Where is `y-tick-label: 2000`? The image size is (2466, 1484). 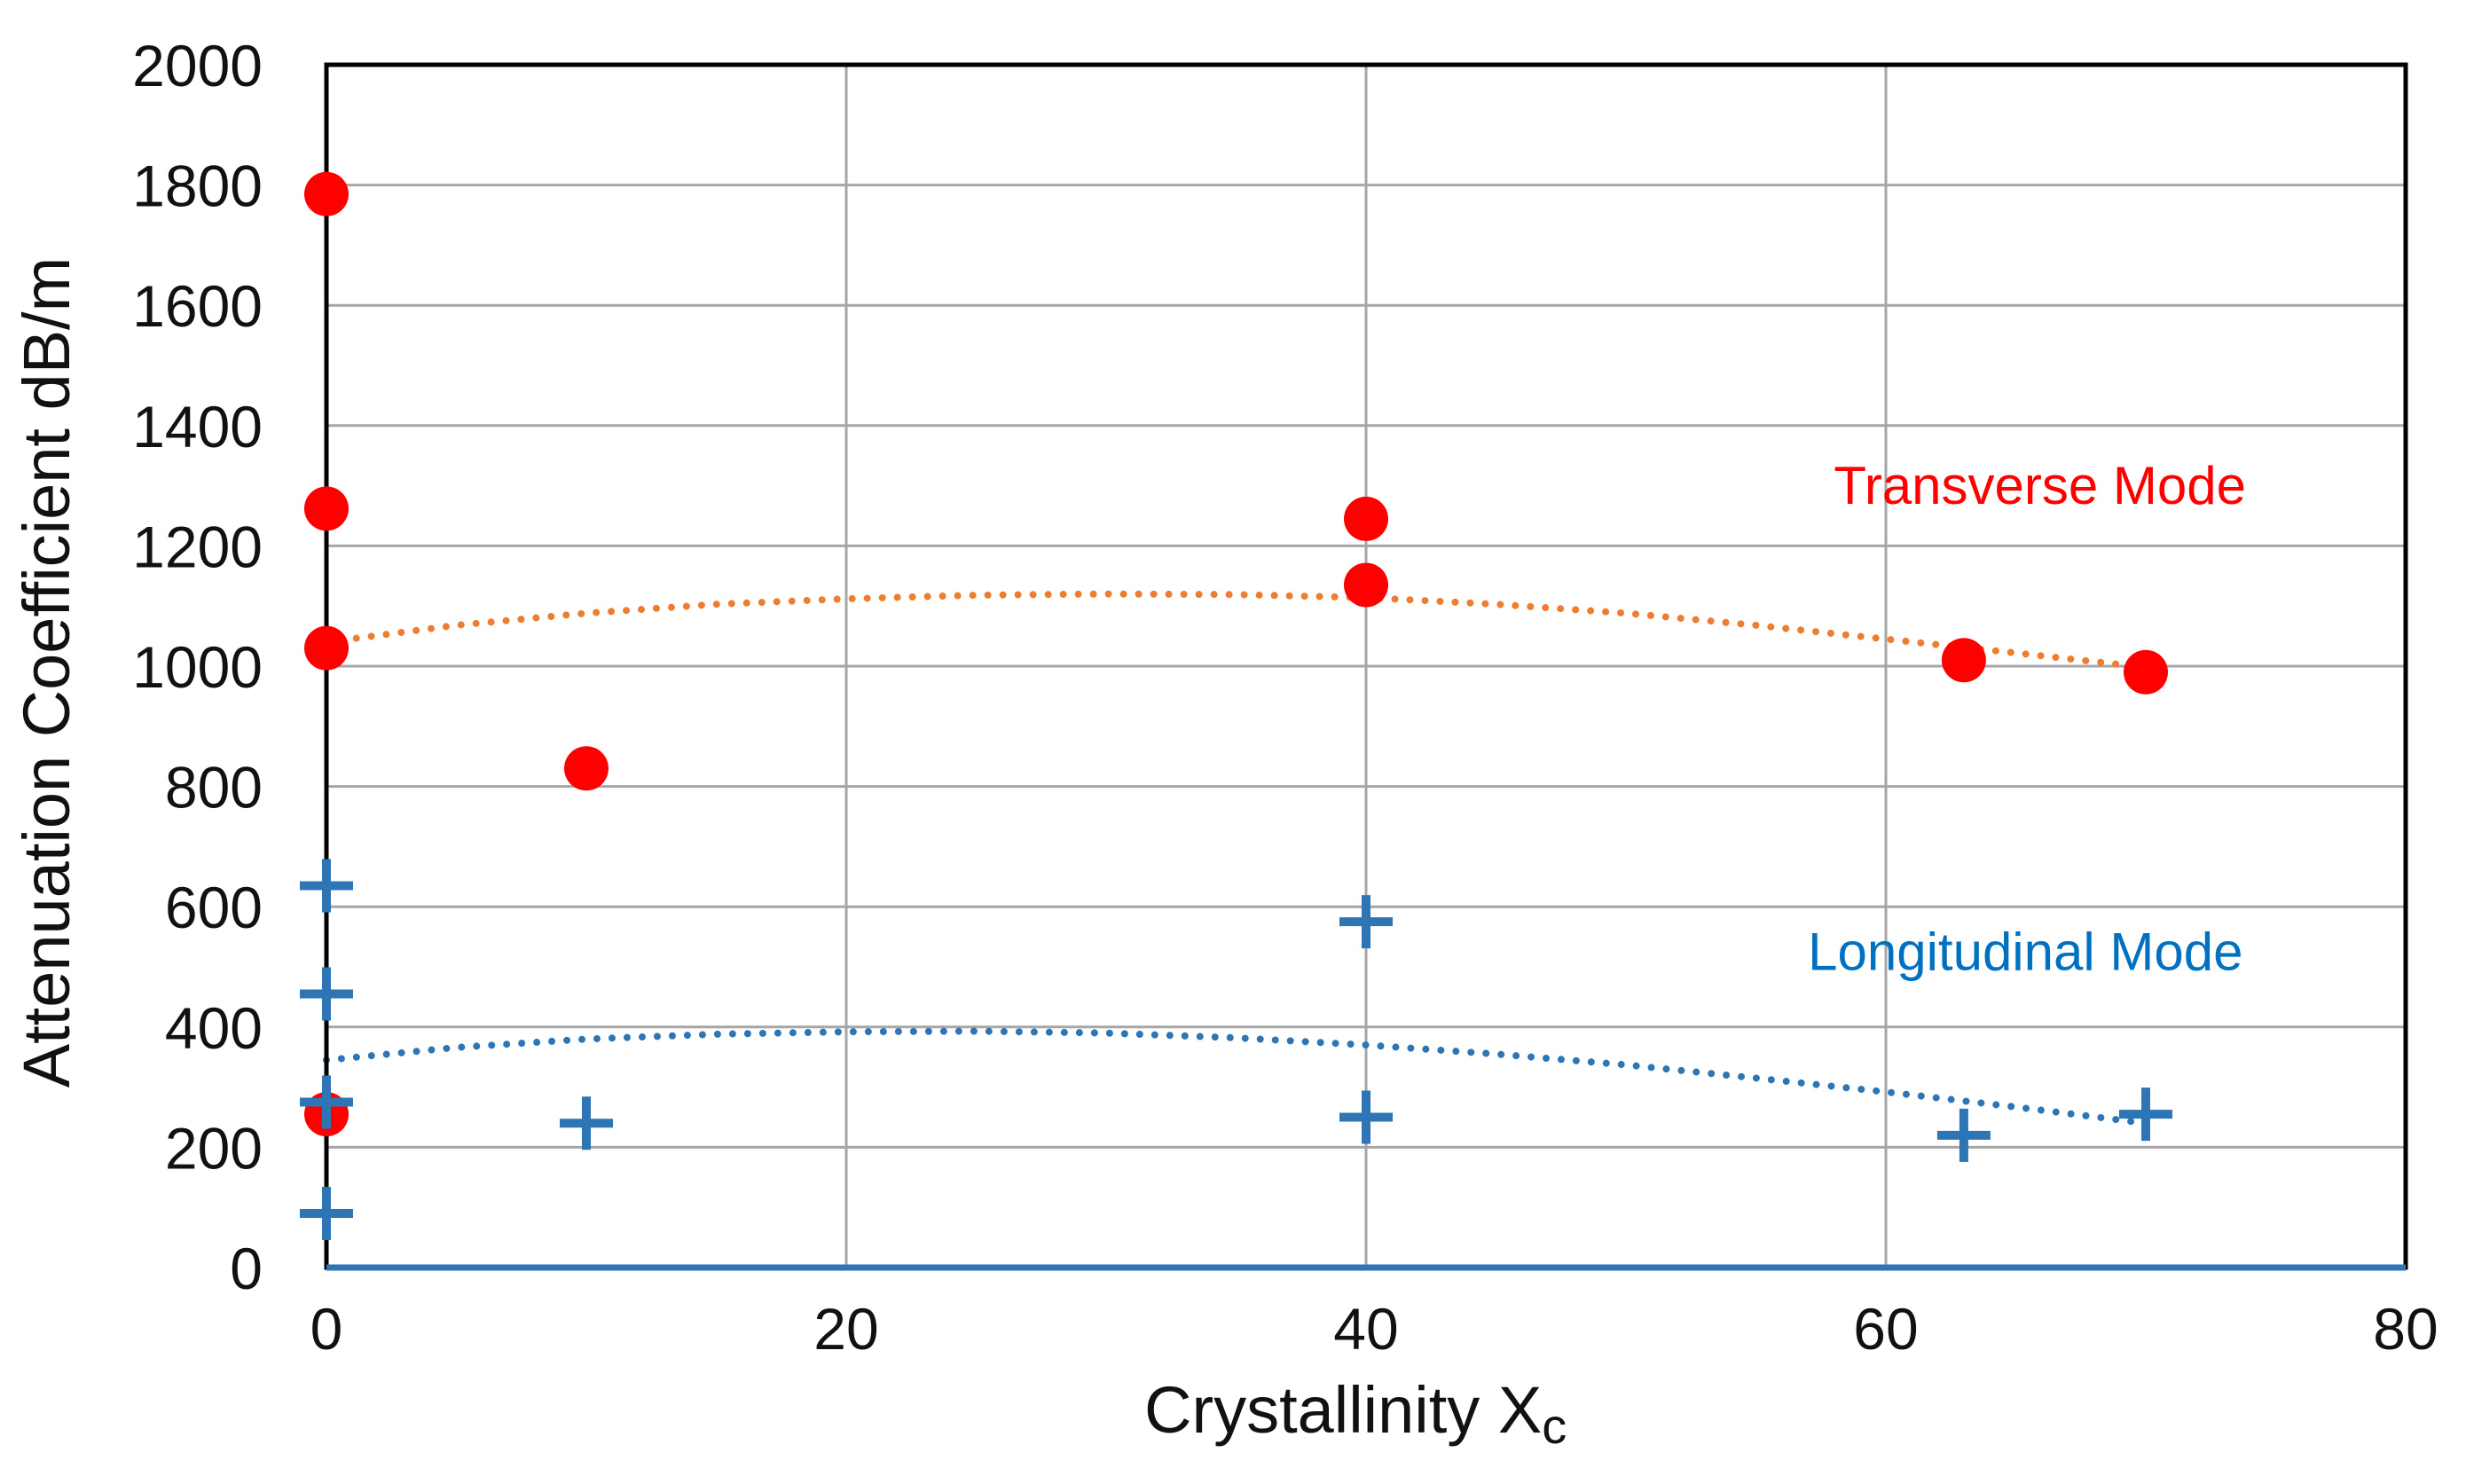 y-tick-label: 2000 is located at coordinates (198, 65).